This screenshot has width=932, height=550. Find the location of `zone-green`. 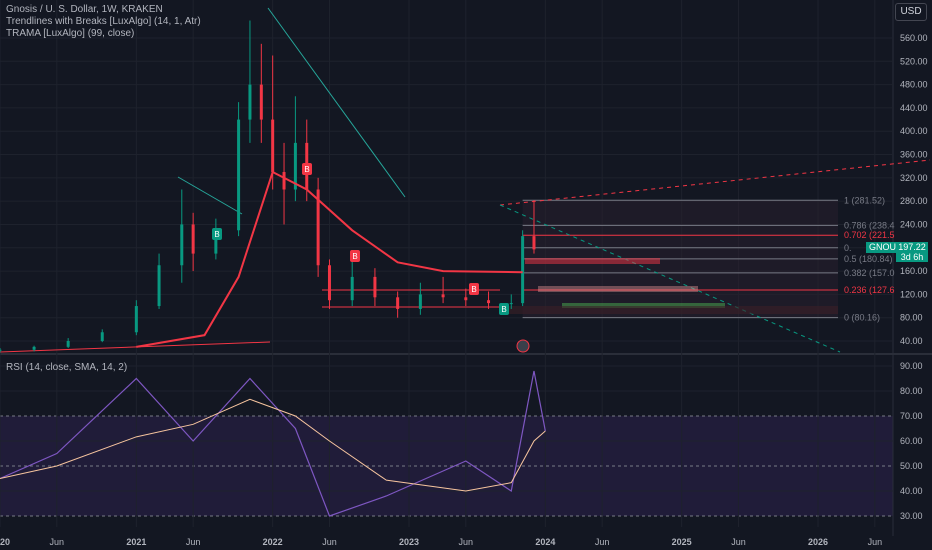

zone-green is located at coordinates (643, 305).